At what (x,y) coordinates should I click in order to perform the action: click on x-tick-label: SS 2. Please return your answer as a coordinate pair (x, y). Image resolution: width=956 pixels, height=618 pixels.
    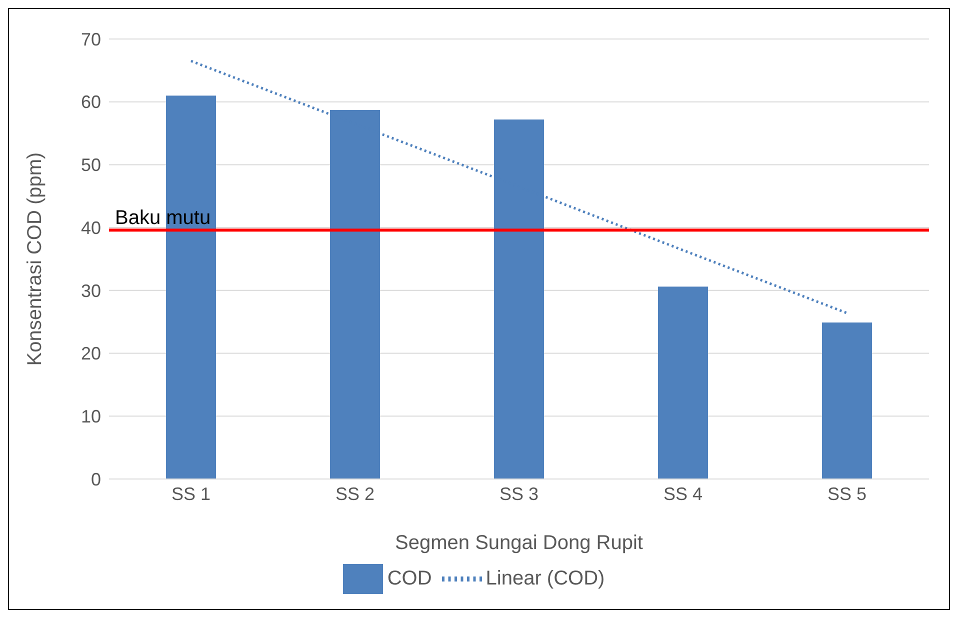
    Looking at the image, I should click on (355, 494).